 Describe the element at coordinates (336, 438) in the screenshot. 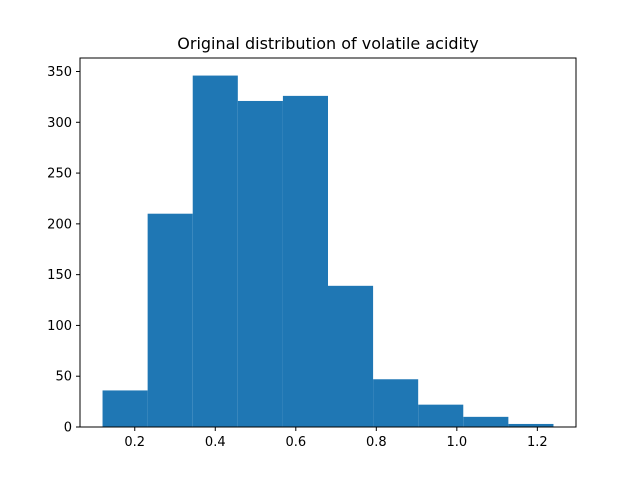

I see `x-axis: 0.2 0.4 0.6 0.8 1.0 1.2` at that location.